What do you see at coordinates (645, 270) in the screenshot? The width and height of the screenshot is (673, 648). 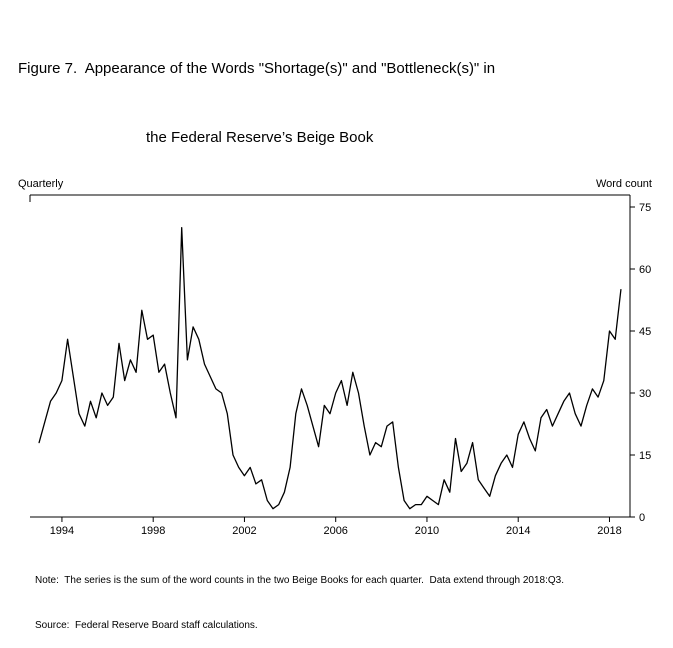 I see `y-tick-label: 60` at bounding box center [645, 270].